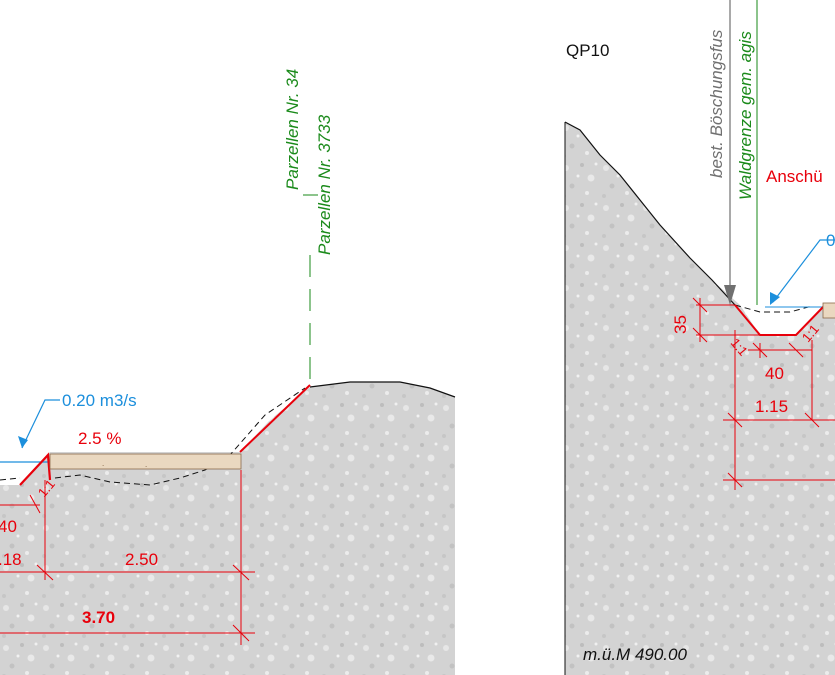 This screenshot has width=835, height=675. What do you see at coordinates (98, 617) in the screenshot?
I see `dim-total-left: 3.70` at bounding box center [98, 617].